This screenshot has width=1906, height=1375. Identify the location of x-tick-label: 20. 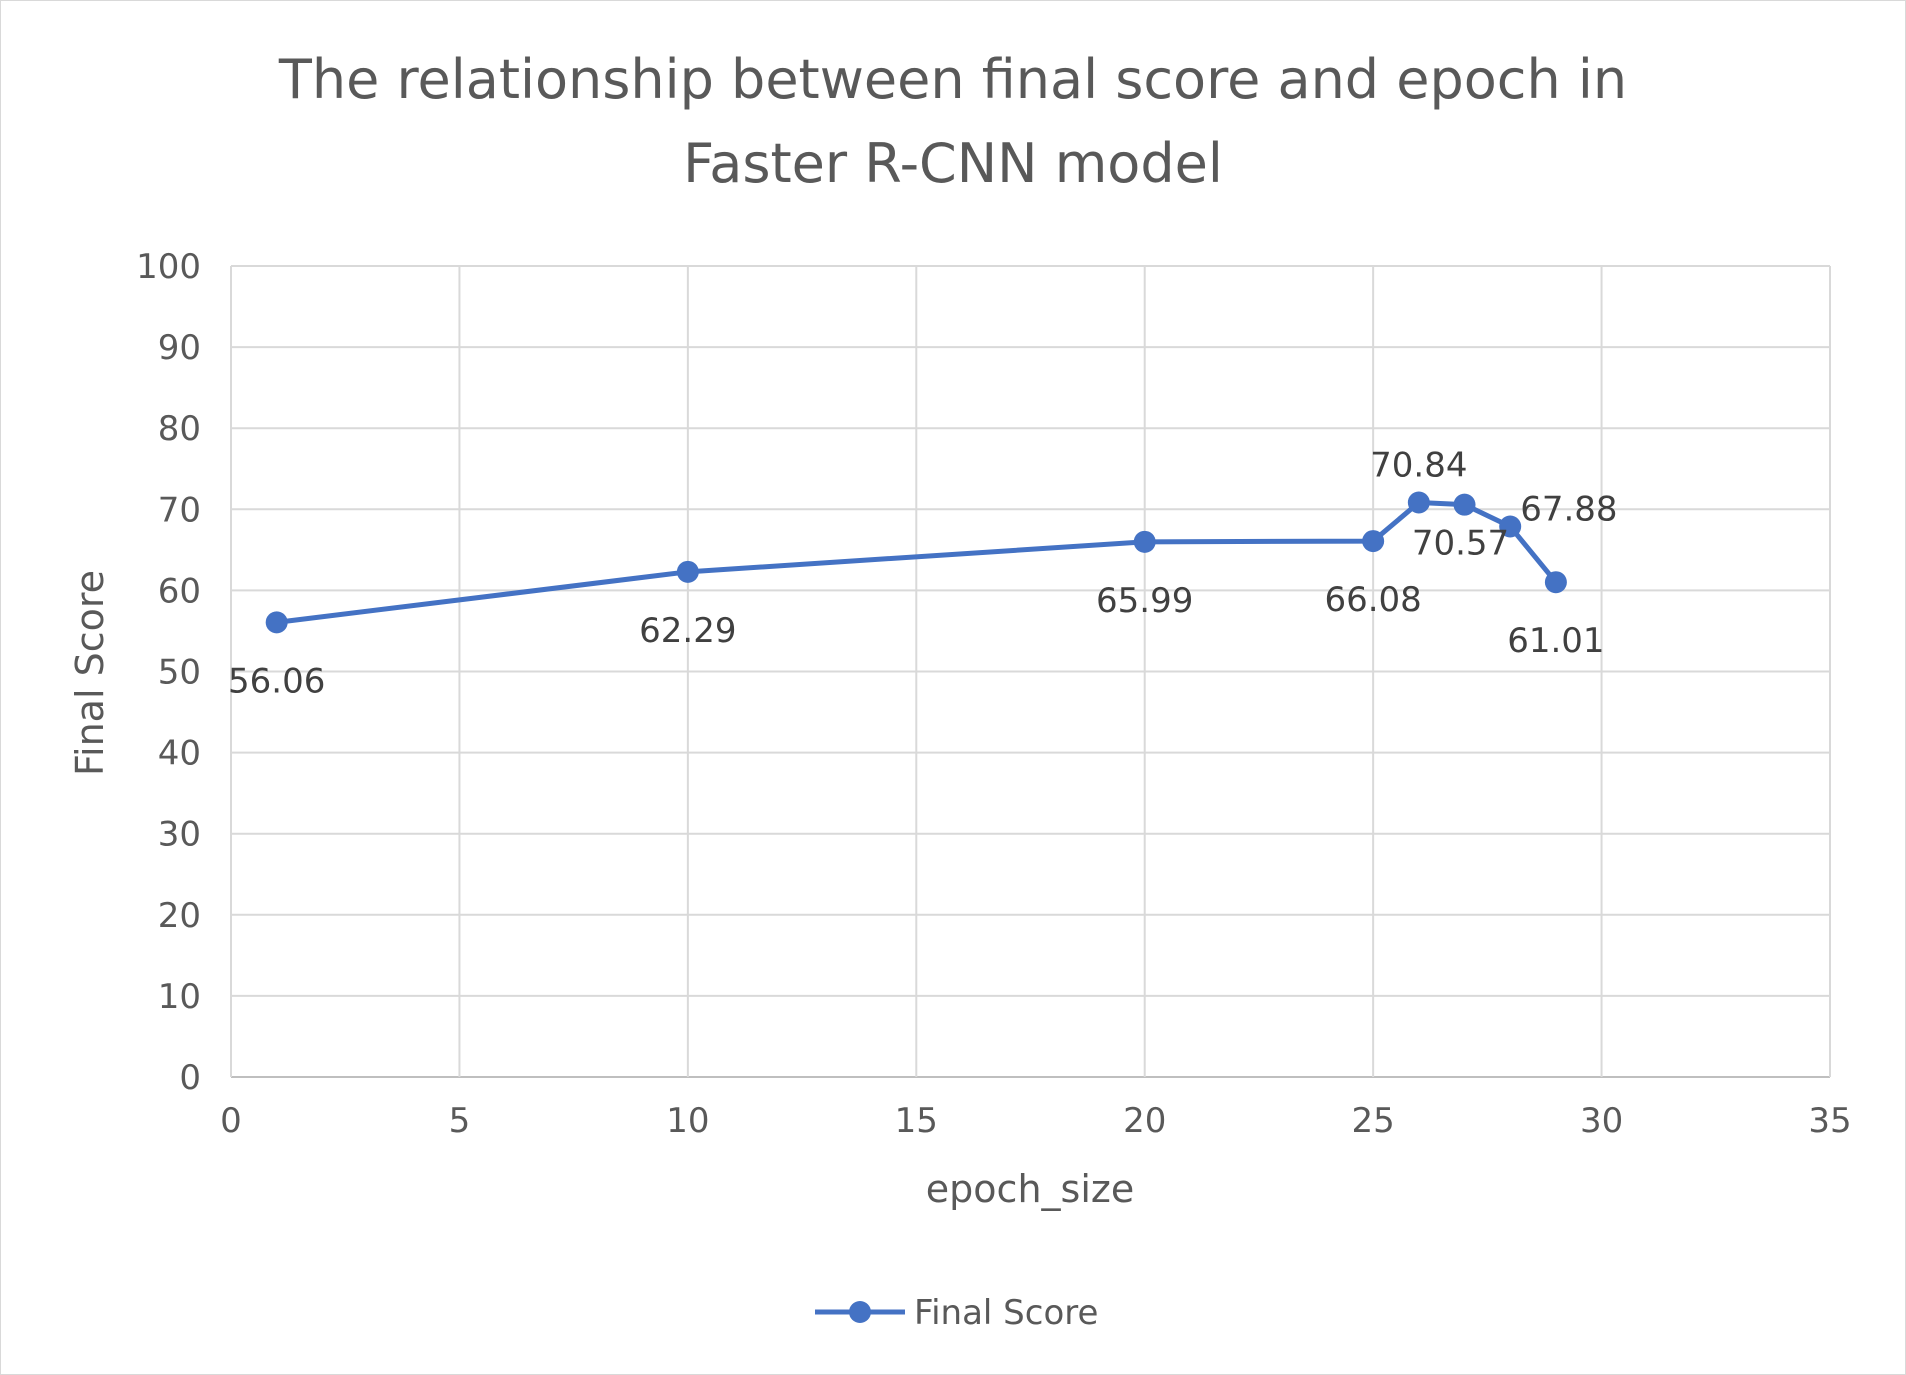
(1144, 1121).